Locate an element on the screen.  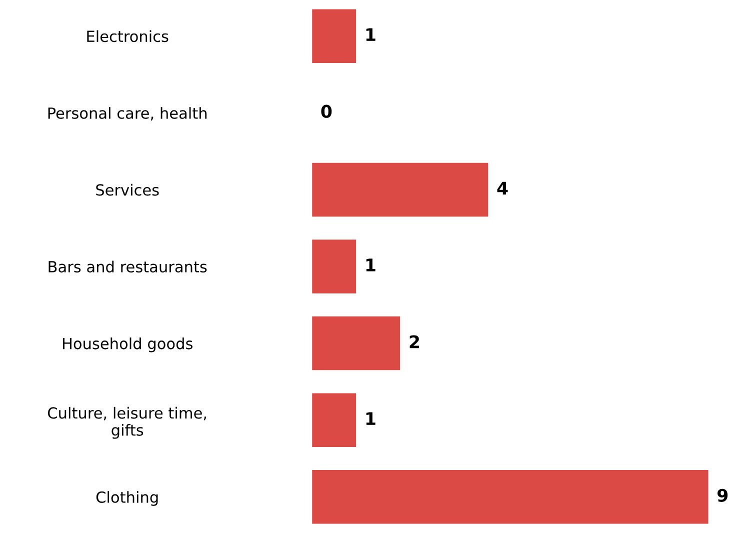
data-label: 9 is located at coordinates (722, 495).